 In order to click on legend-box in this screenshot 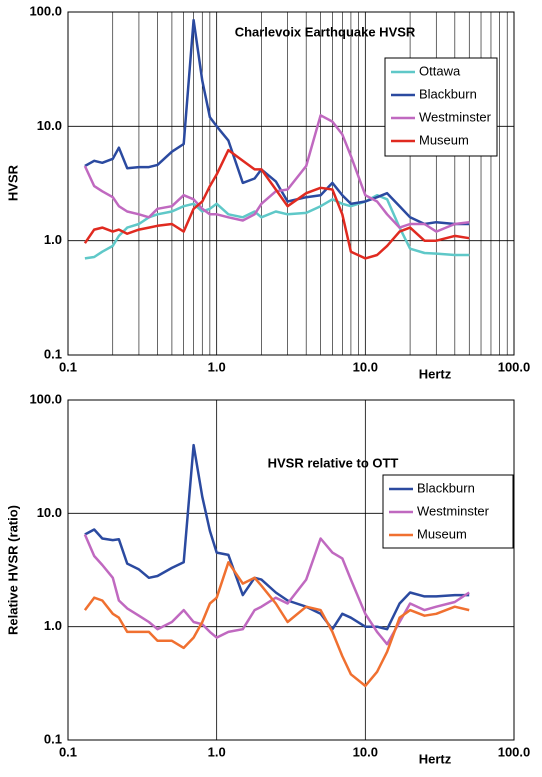, I will do `click(441, 107)`.